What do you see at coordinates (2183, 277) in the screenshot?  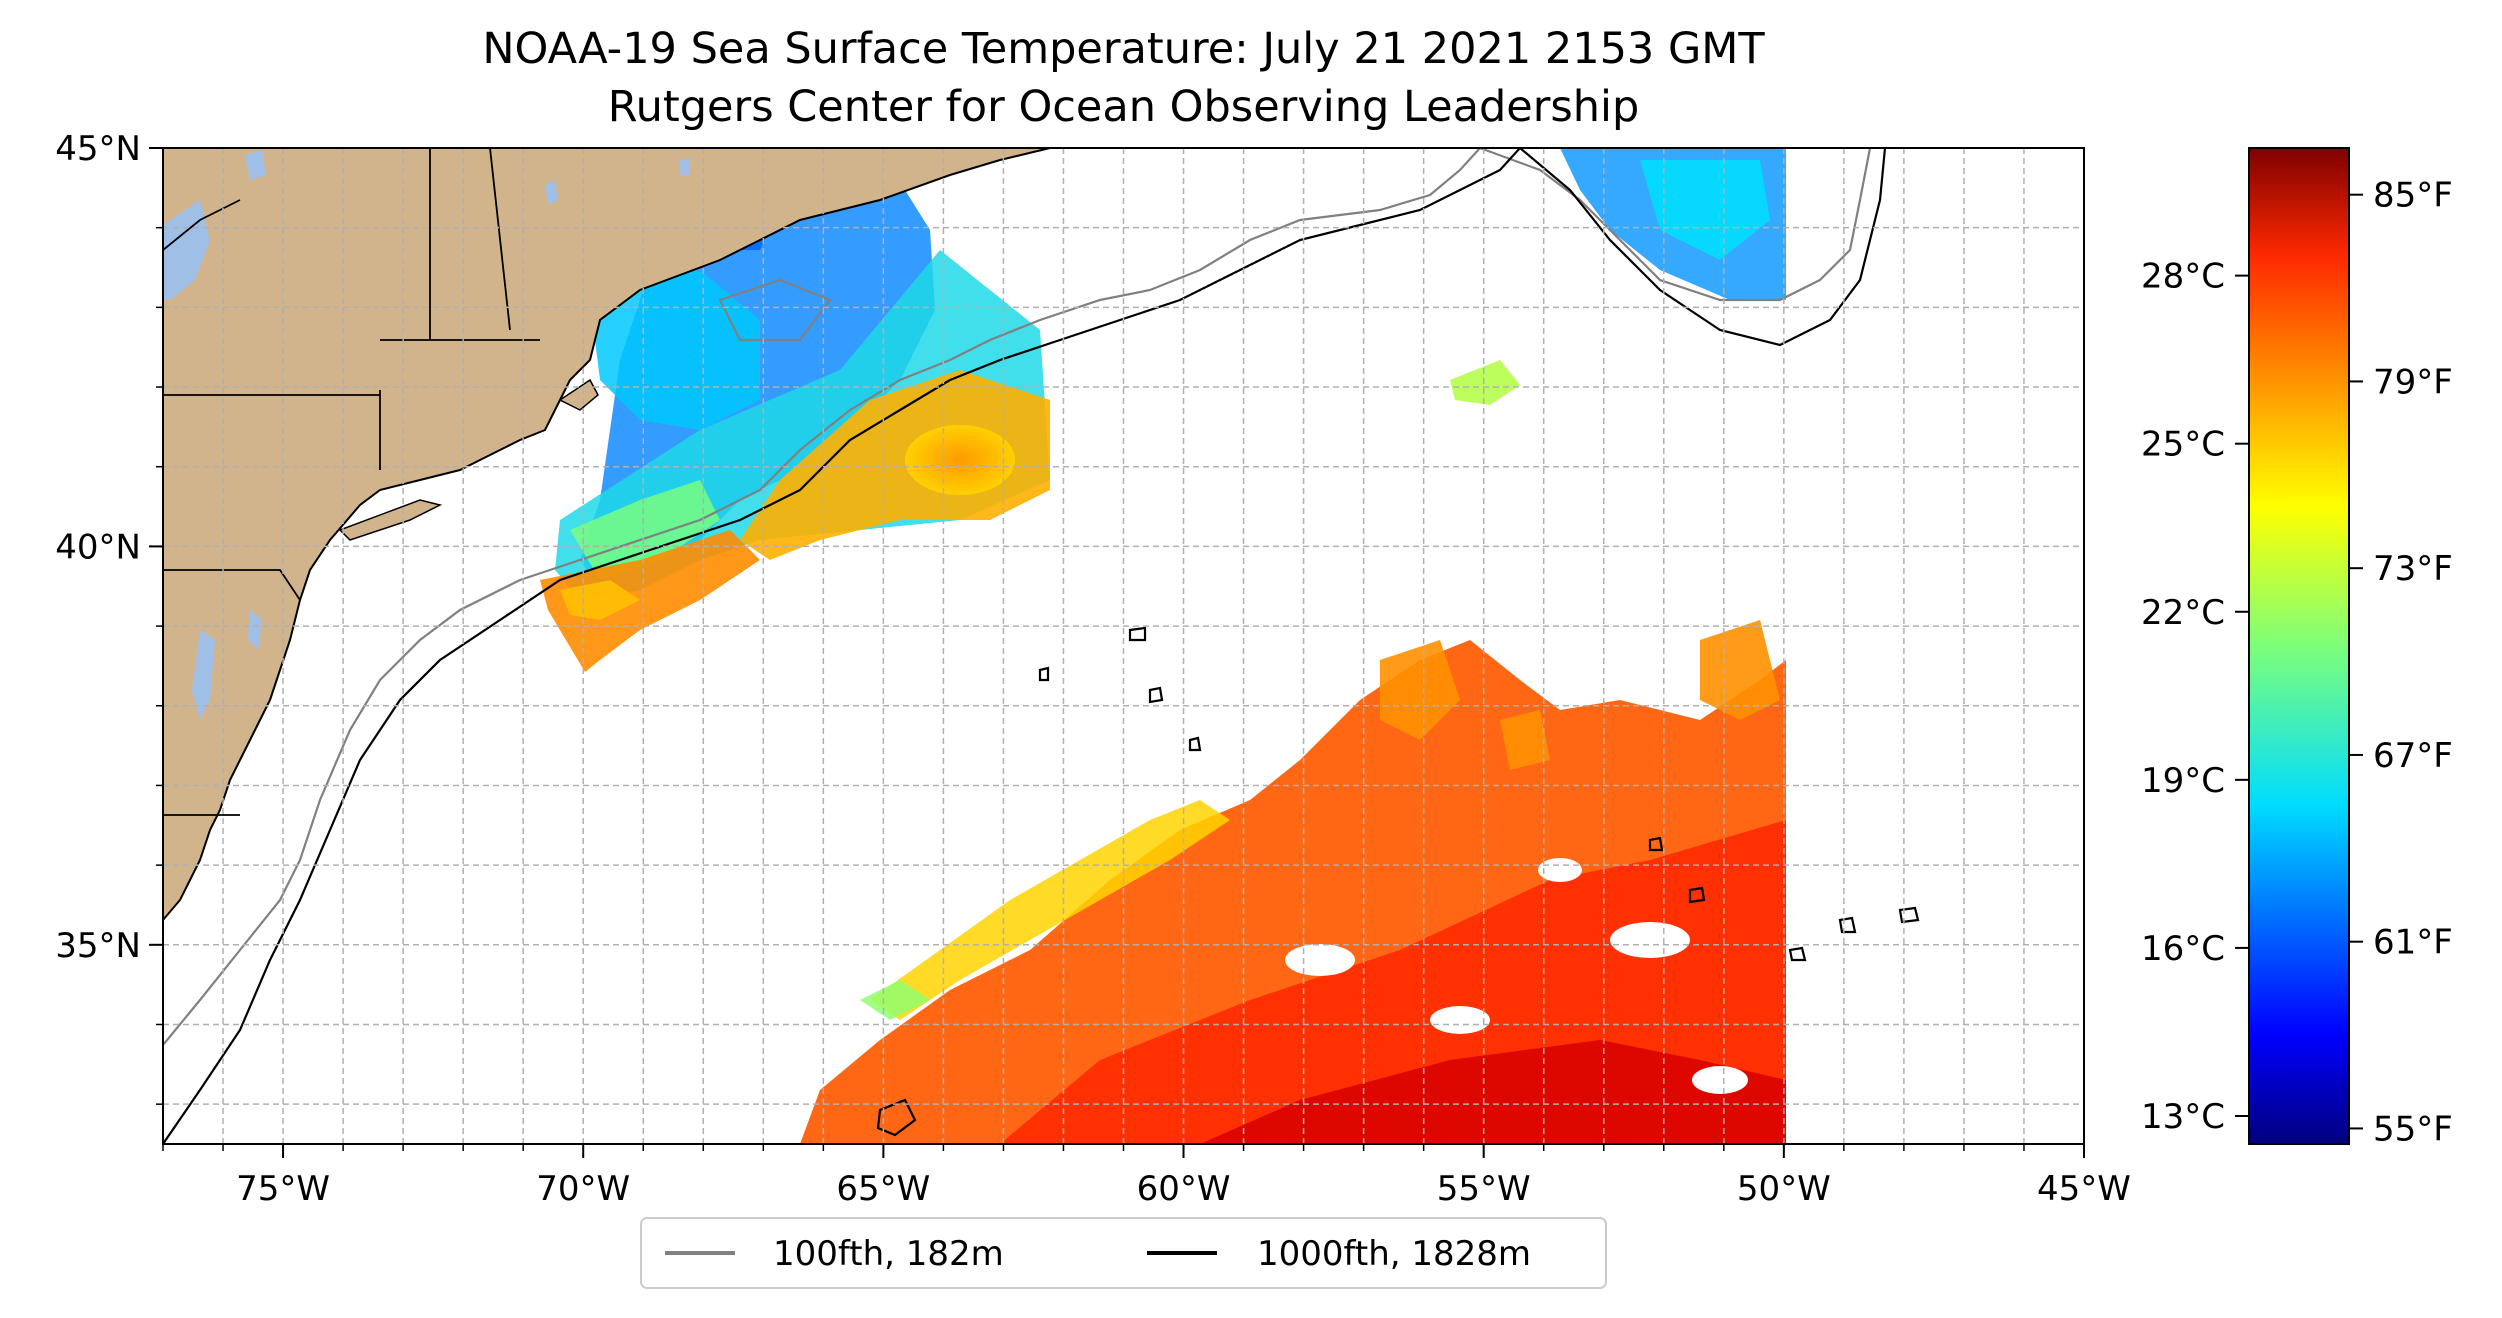 I see `colorbar-celsius-label: 28°C` at bounding box center [2183, 277].